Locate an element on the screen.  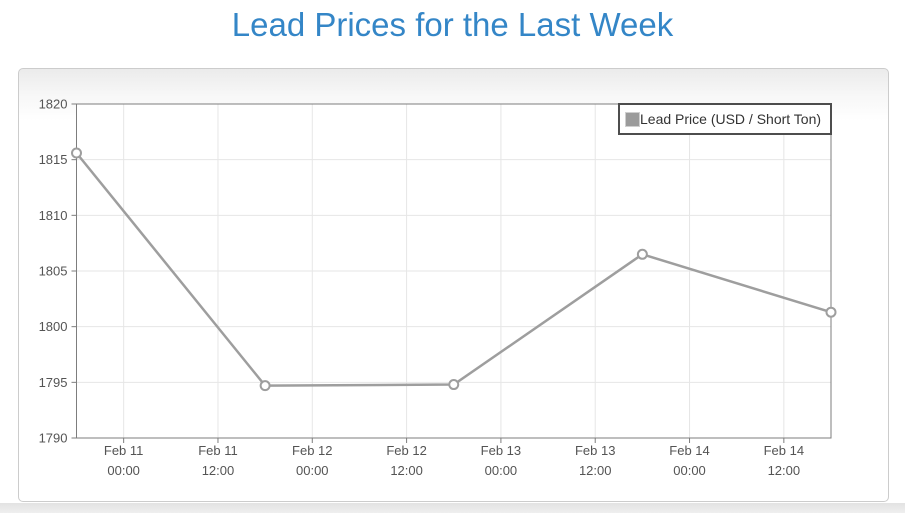
x-tick-label: Feb 14 00:00 is located at coordinates (689, 460).